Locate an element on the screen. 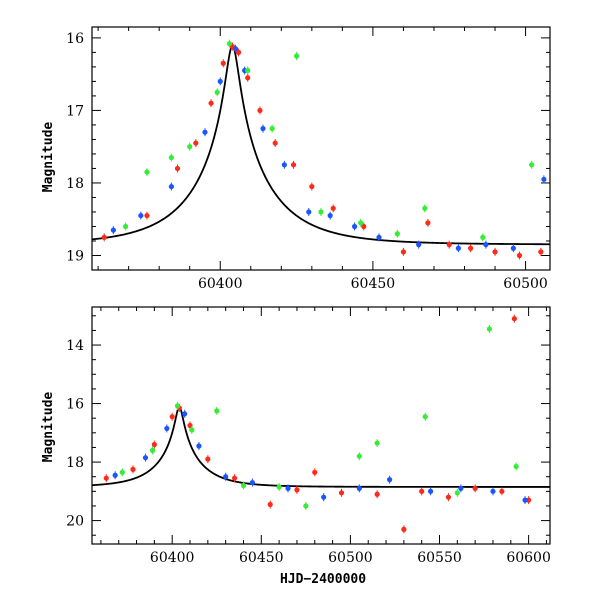 This screenshot has height=600, width=600. bottom-xlabel: HJD−2400000 is located at coordinates (323, 579).